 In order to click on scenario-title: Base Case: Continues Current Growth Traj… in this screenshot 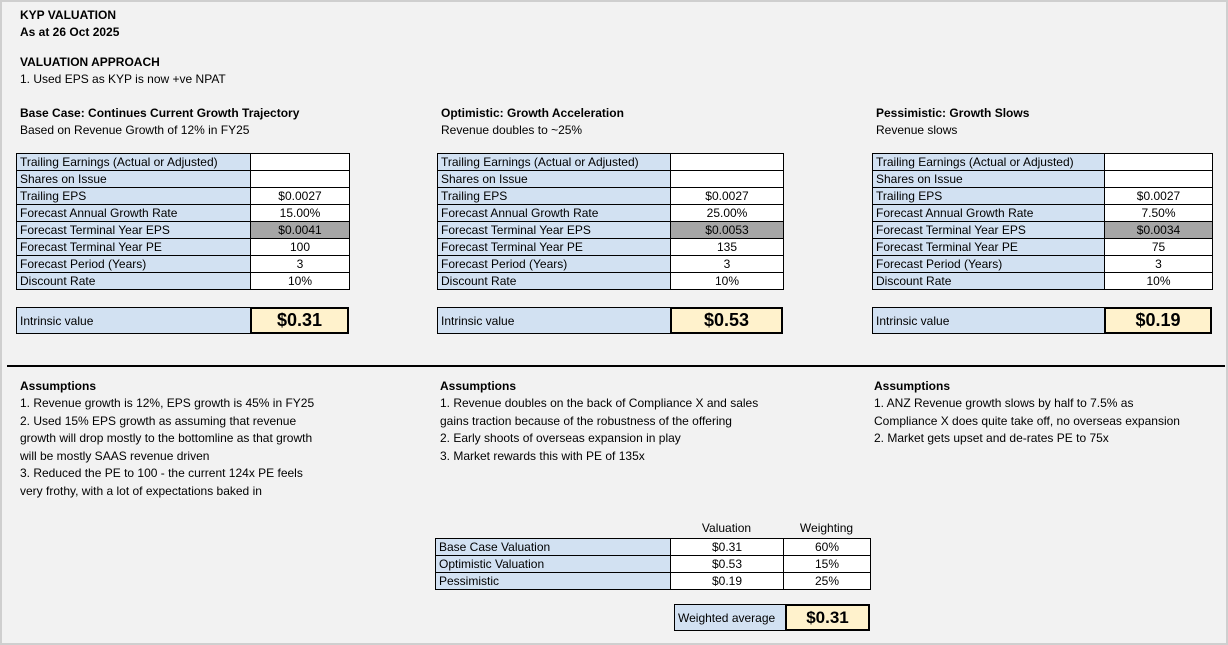, I will do `click(160, 113)`.